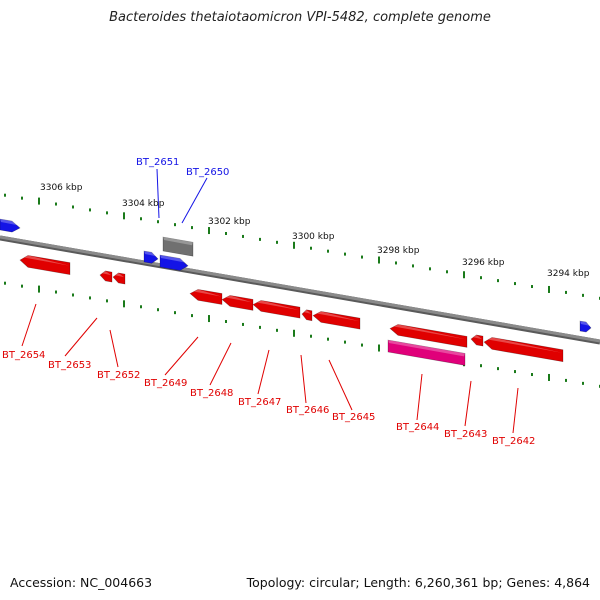  I want to click on scale-label: 3298 kbp, so click(398, 251).